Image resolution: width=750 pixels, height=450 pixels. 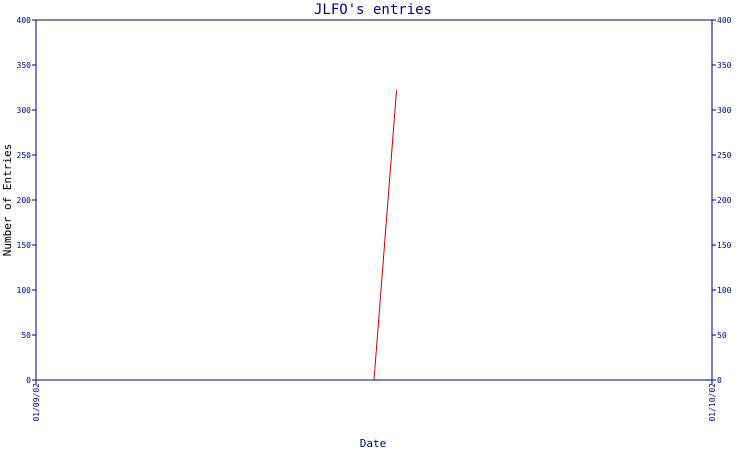 I want to click on y-tick-label-right: 0, so click(x=719, y=380).